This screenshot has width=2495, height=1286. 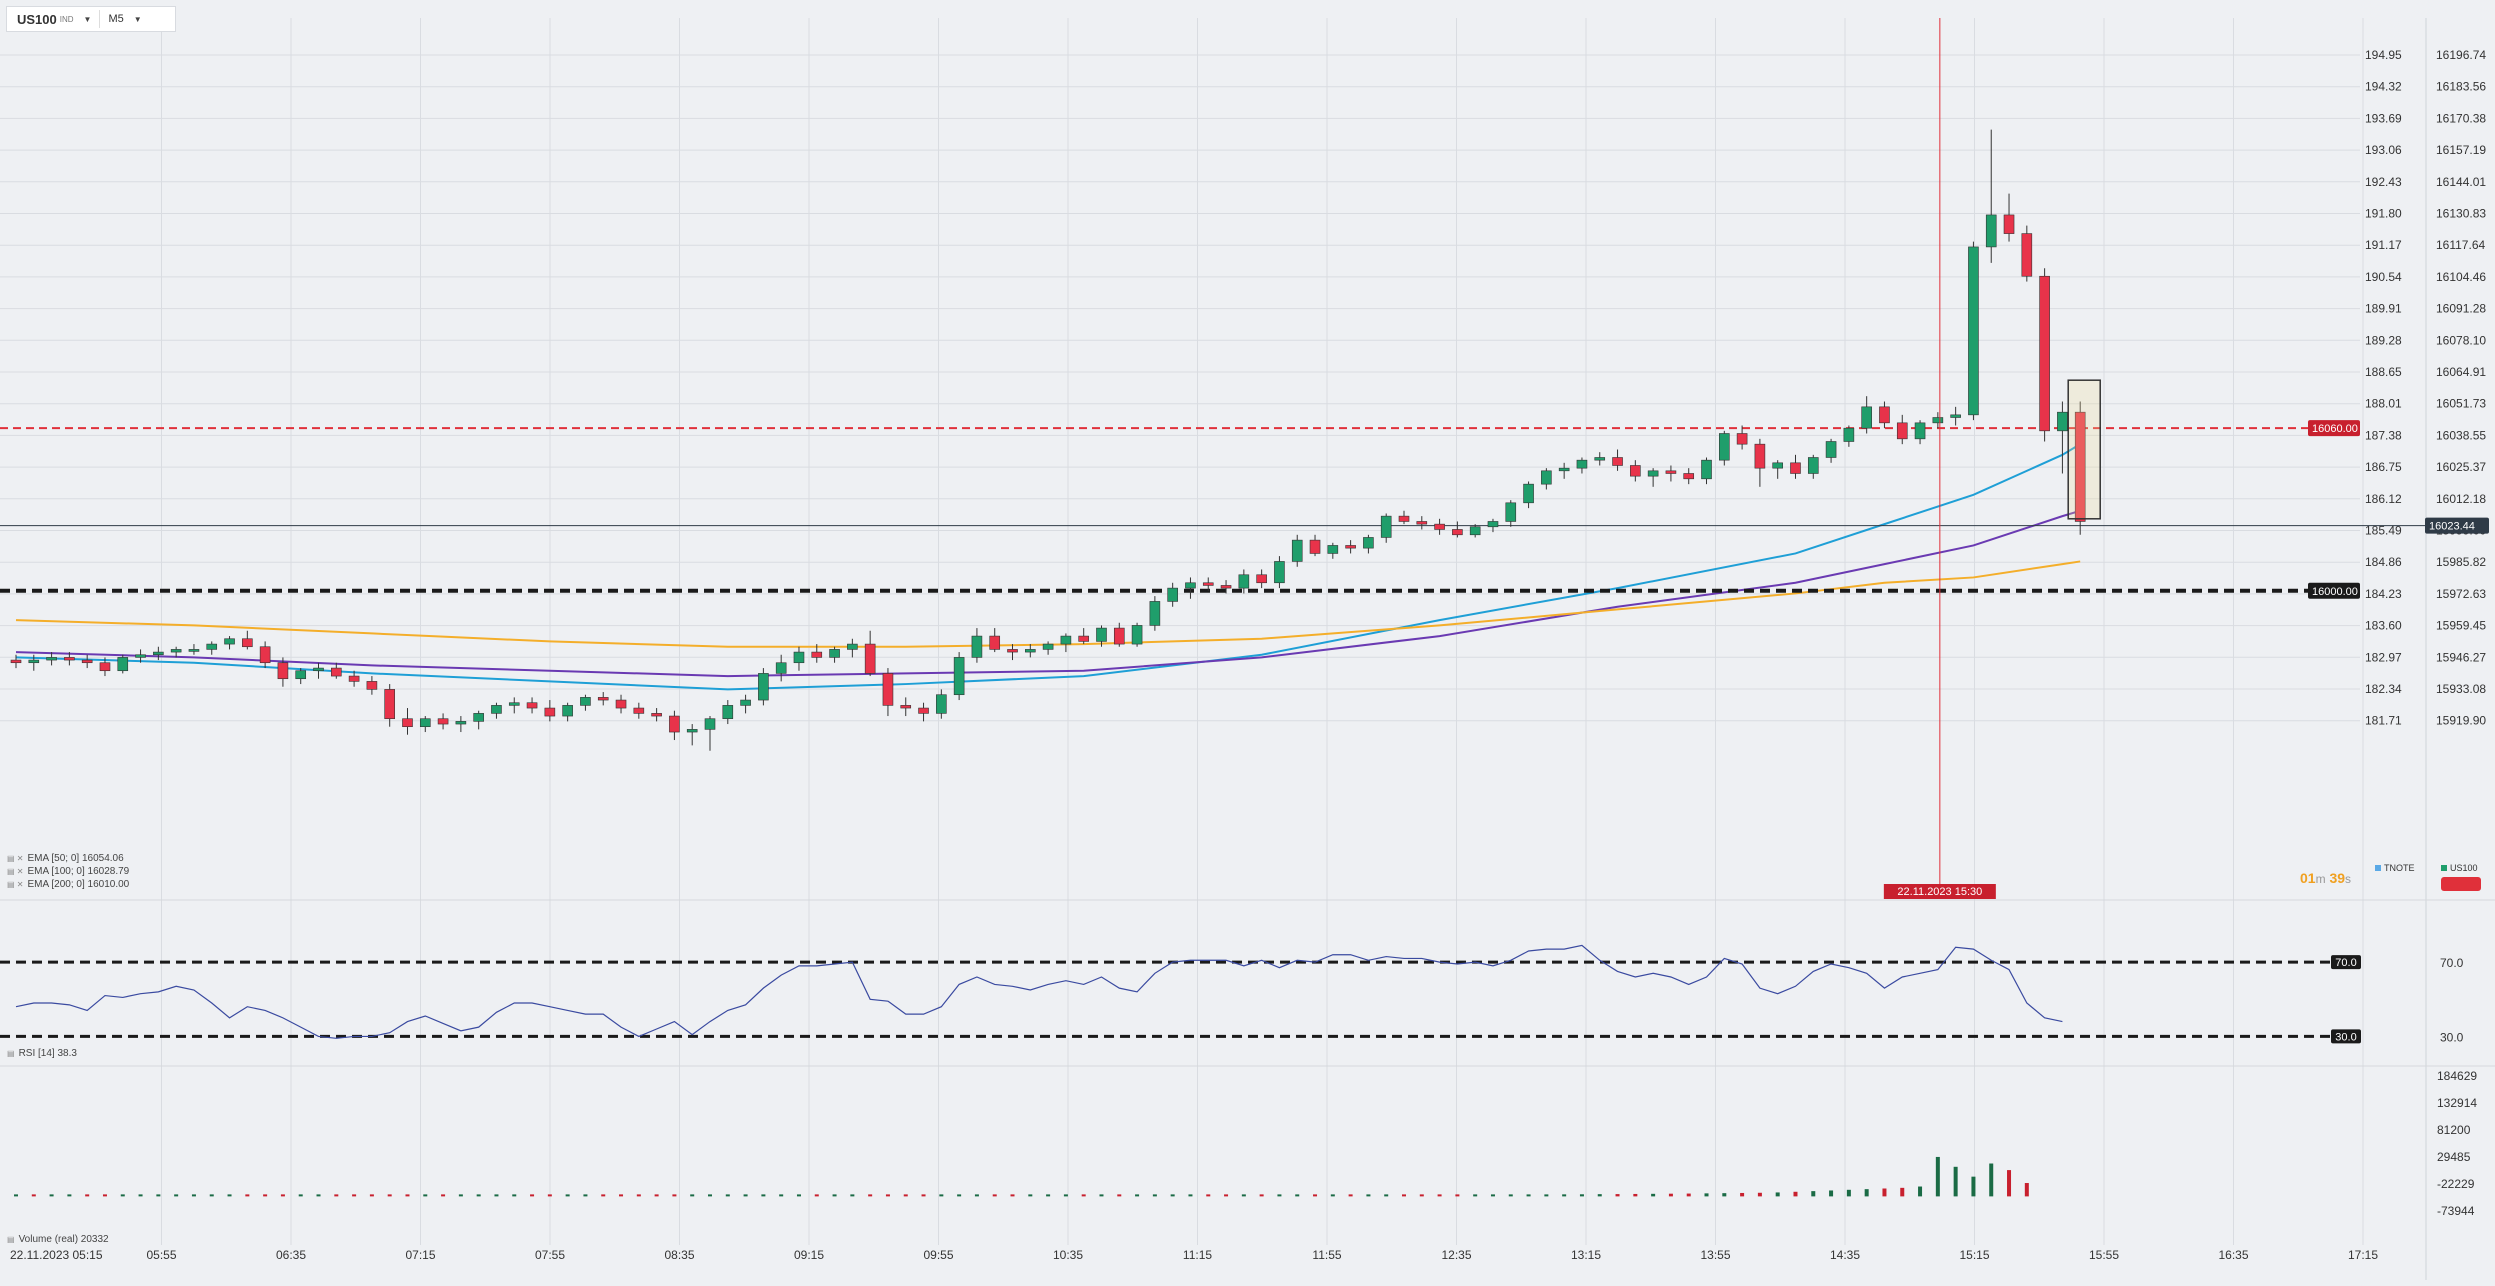 What do you see at coordinates (2345, 1037) in the screenshot?
I see `rsi-level-badge-label: 30.0` at bounding box center [2345, 1037].